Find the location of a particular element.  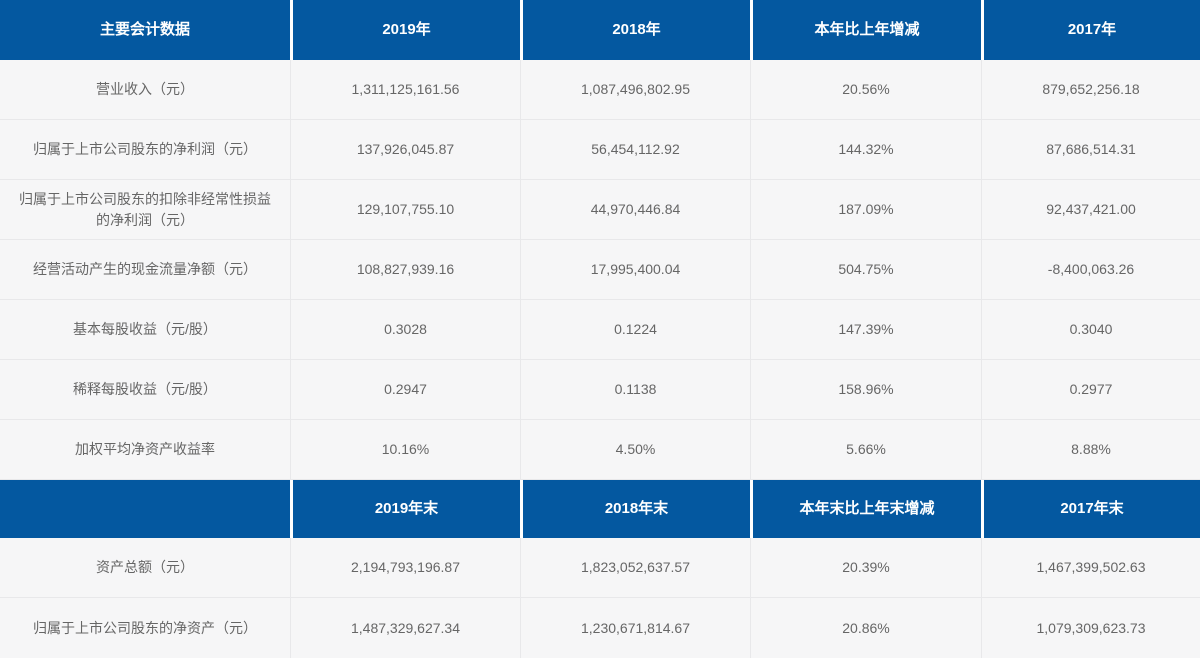

row-label: 加权平均净资产收益率 is located at coordinates (145, 450).